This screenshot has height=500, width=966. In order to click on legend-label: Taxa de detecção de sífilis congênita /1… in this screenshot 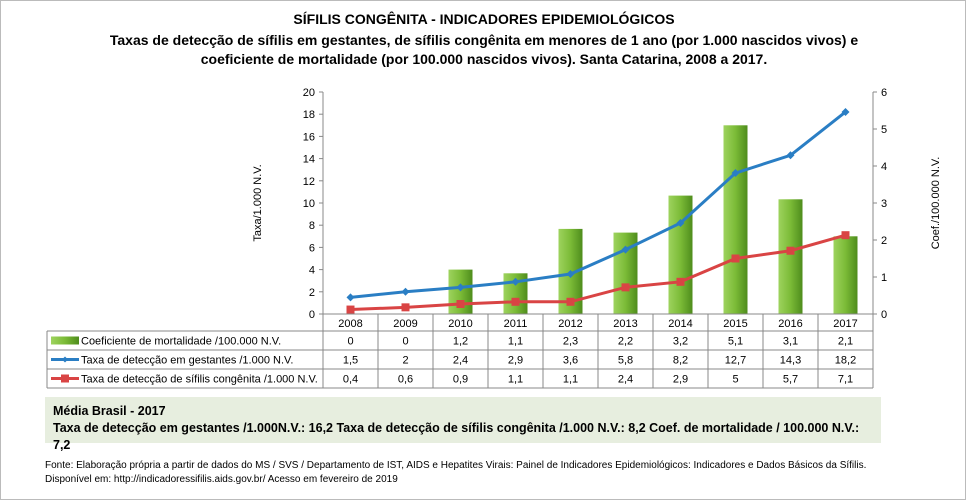, I will do `click(199, 380)`.